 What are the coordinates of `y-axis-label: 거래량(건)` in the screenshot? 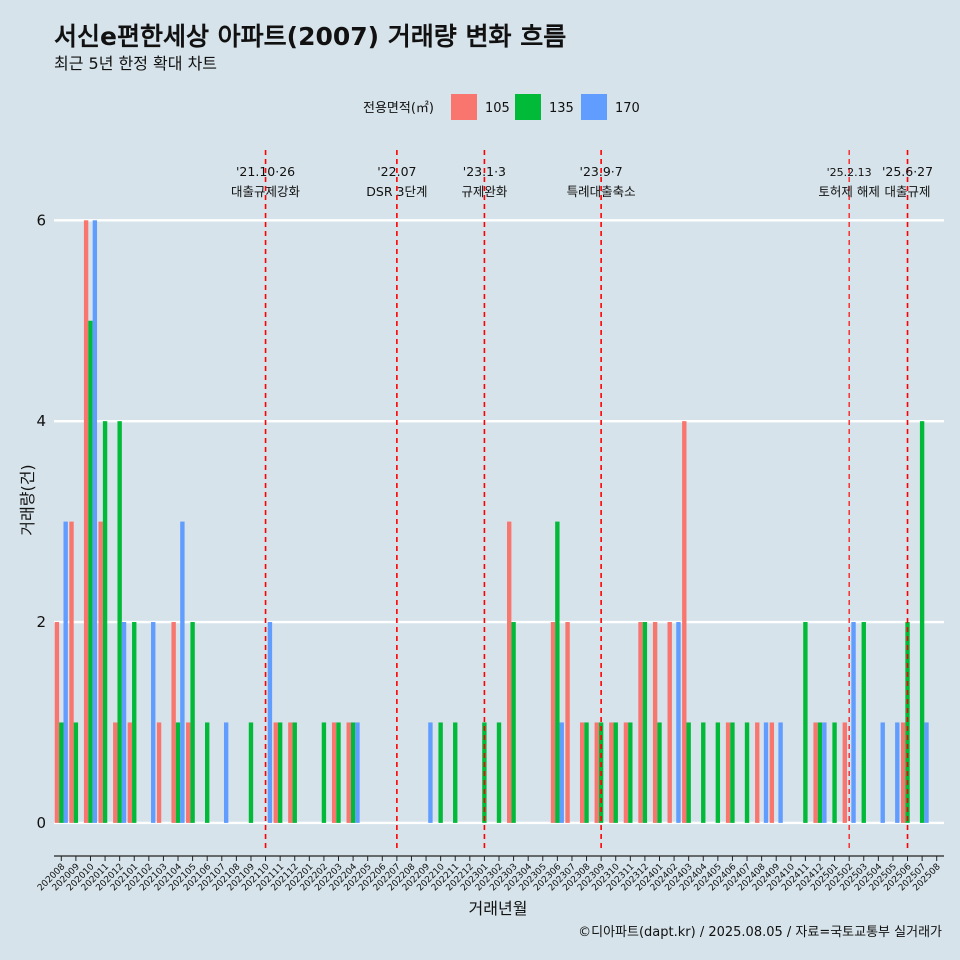 It's located at (27, 499).